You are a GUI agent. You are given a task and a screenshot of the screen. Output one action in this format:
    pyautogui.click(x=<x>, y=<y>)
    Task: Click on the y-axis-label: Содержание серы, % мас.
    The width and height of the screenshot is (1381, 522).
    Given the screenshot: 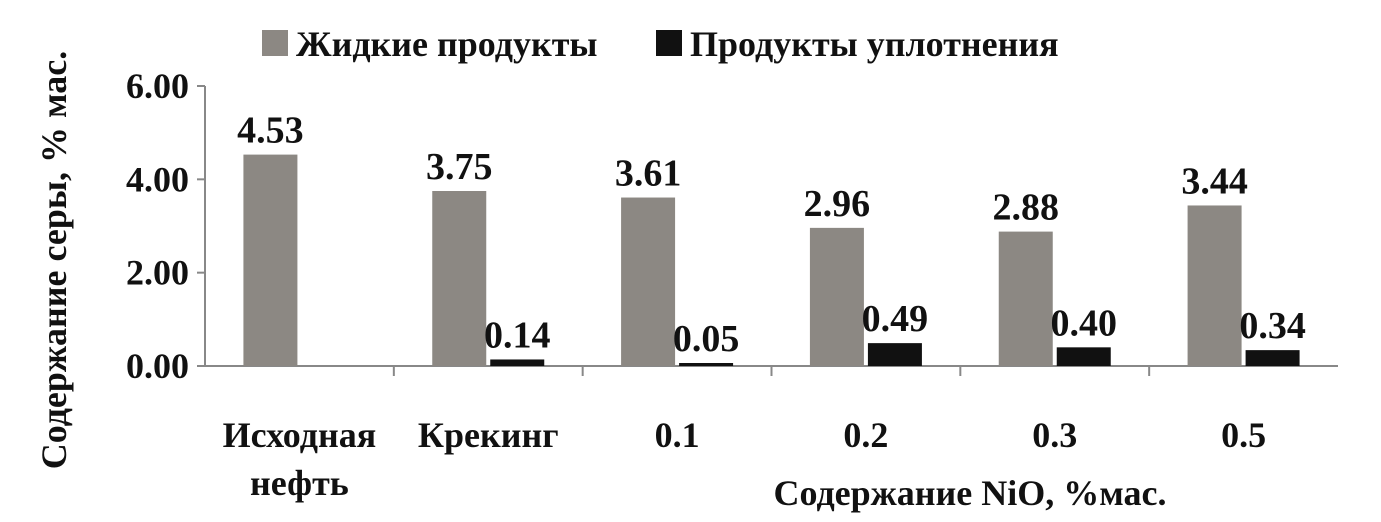 What is the action you would take?
    pyautogui.click(x=54, y=260)
    